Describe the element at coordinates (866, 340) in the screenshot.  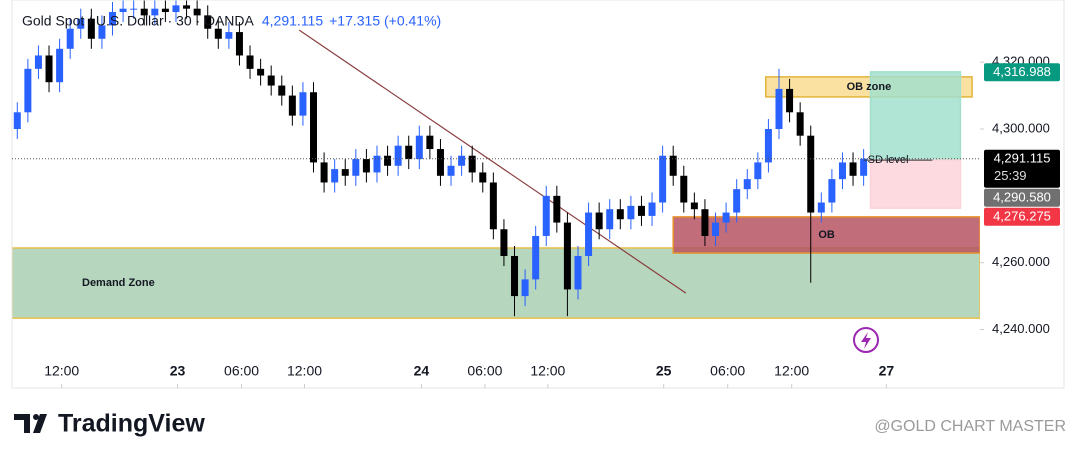
I see `alert-icon` at that location.